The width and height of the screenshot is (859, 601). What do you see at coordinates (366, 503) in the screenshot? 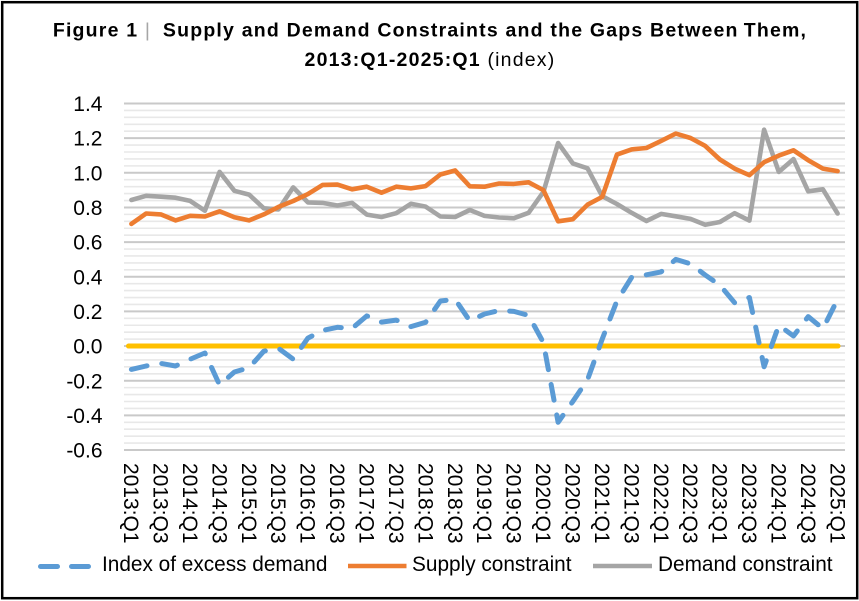
I see `svg-text: 2017:Q1` at bounding box center [366, 503].